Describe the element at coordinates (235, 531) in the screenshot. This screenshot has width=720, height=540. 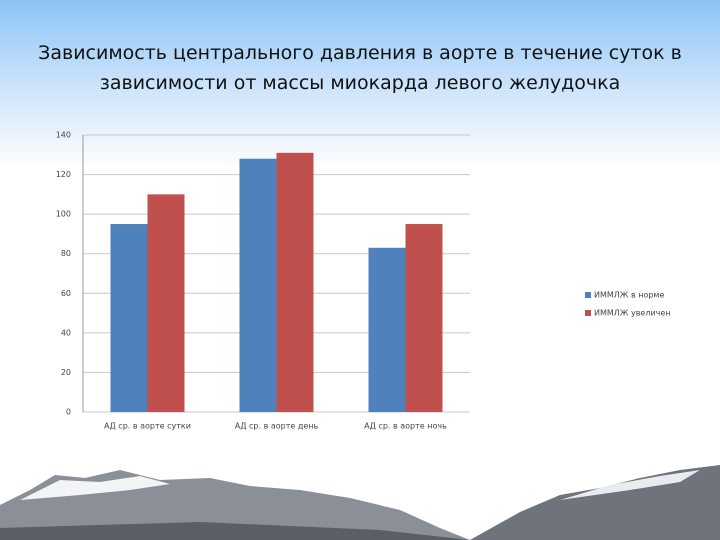
I see `ground` at that location.